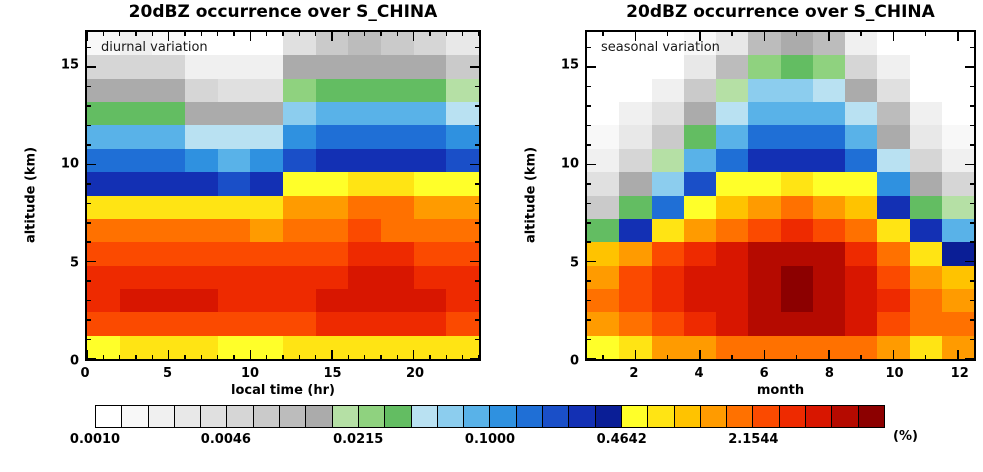  I want to click on x-tick-label: 15, so click(332, 373).